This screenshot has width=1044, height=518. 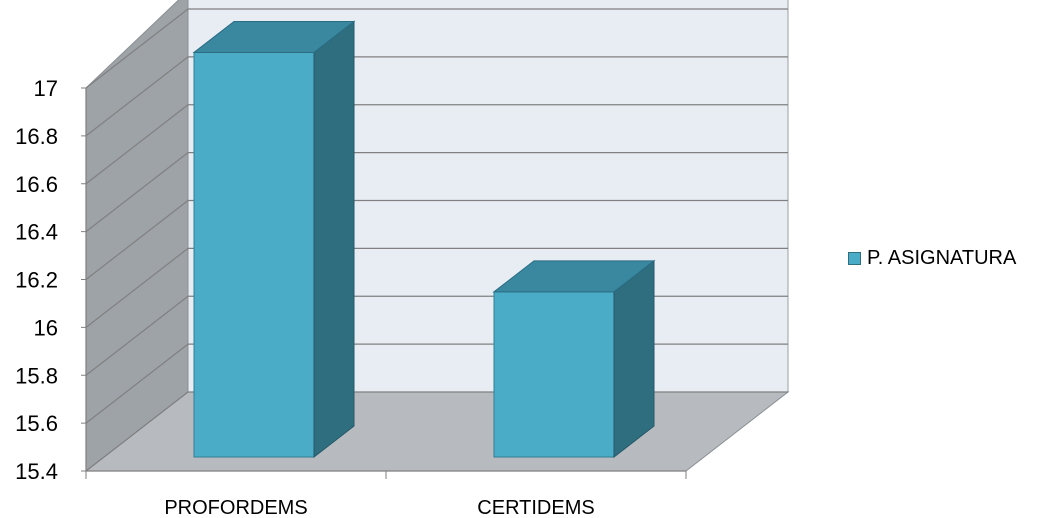 I want to click on y-tick-label: 16.4, so click(x=36, y=232).